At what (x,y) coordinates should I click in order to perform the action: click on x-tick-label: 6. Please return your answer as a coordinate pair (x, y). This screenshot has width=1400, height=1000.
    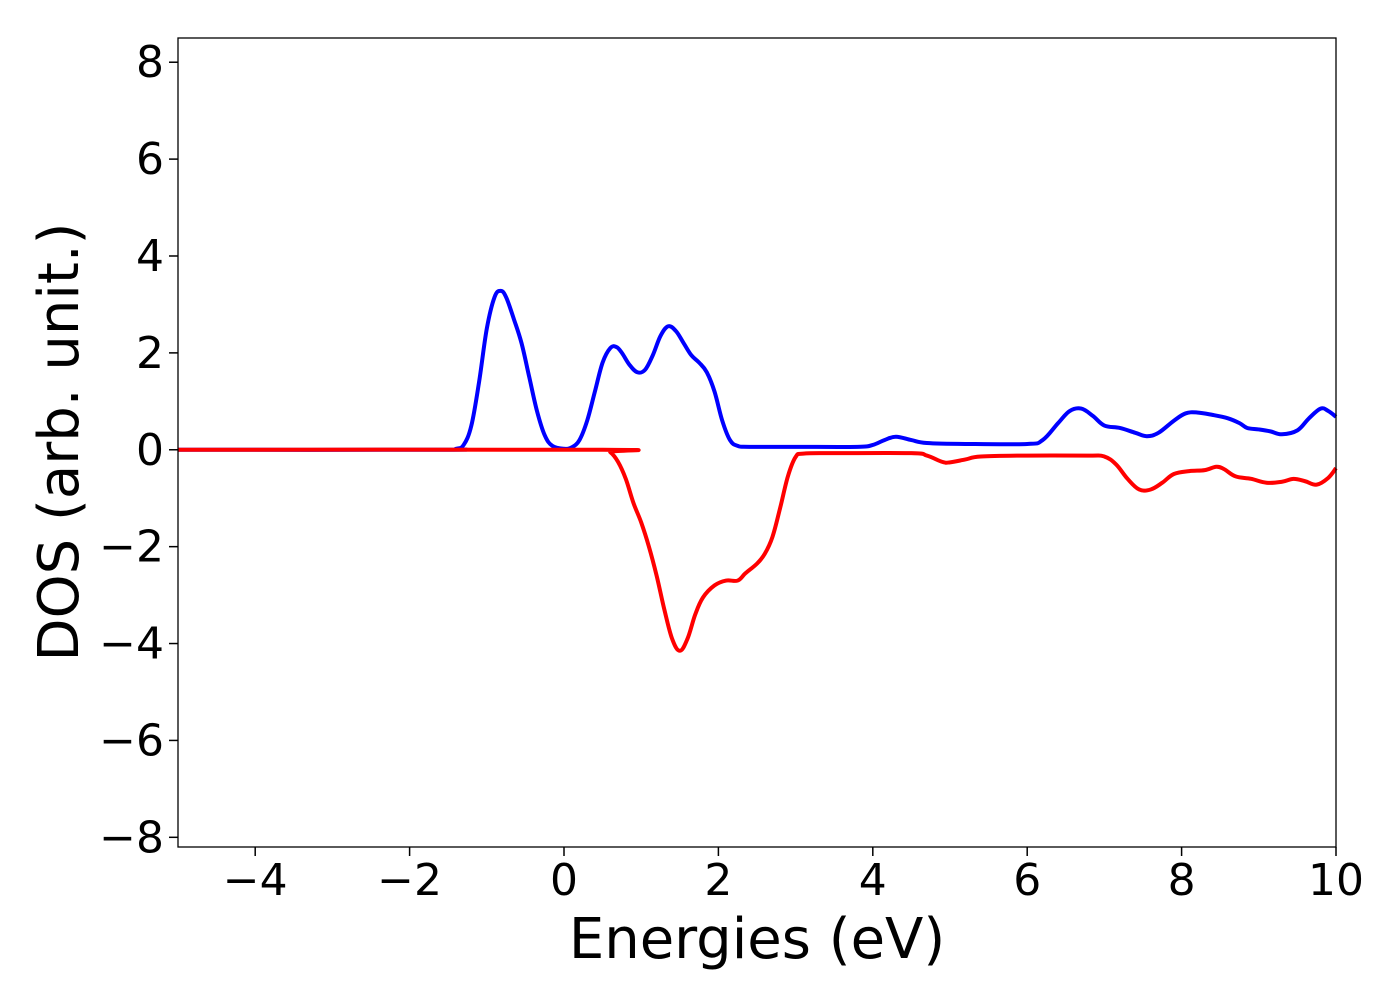
    Looking at the image, I should click on (1027, 880).